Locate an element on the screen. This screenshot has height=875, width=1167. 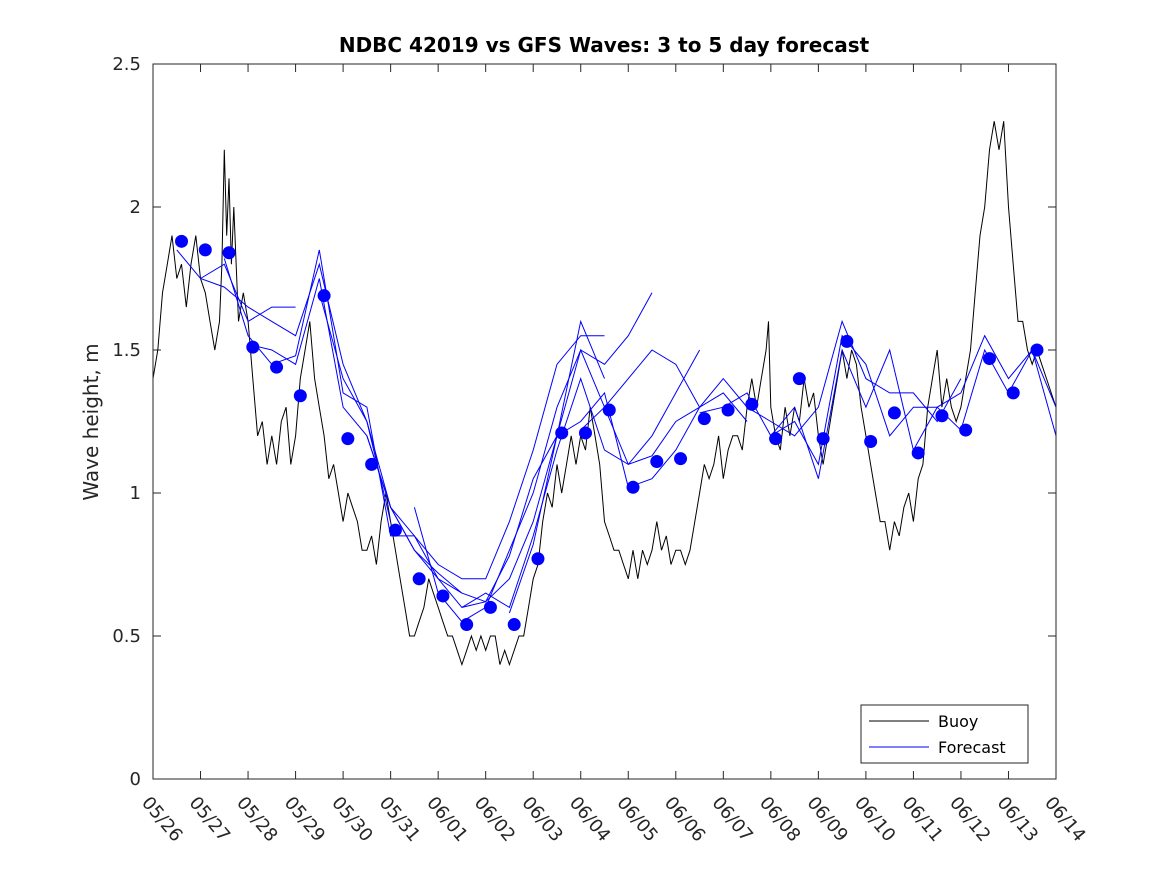
y-tick-label: 0.5 is located at coordinates (126, 636).